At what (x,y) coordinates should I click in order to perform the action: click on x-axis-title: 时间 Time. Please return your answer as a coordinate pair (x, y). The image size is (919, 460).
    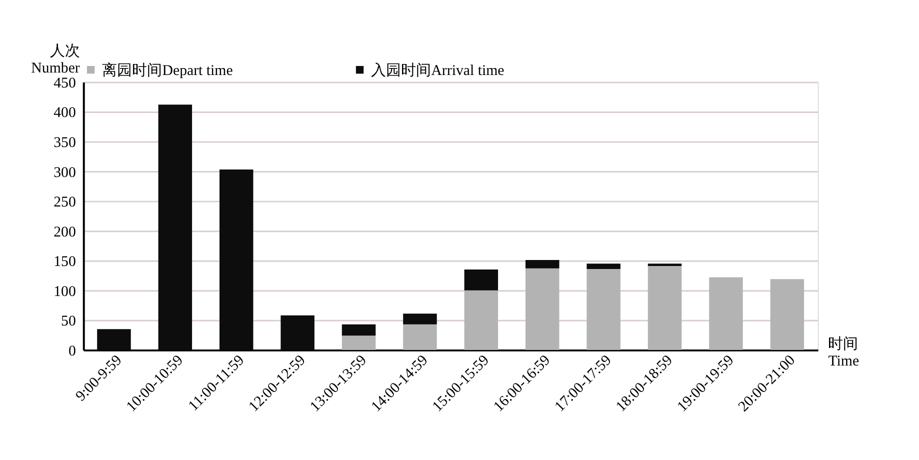
    Looking at the image, I should click on (844, 352).